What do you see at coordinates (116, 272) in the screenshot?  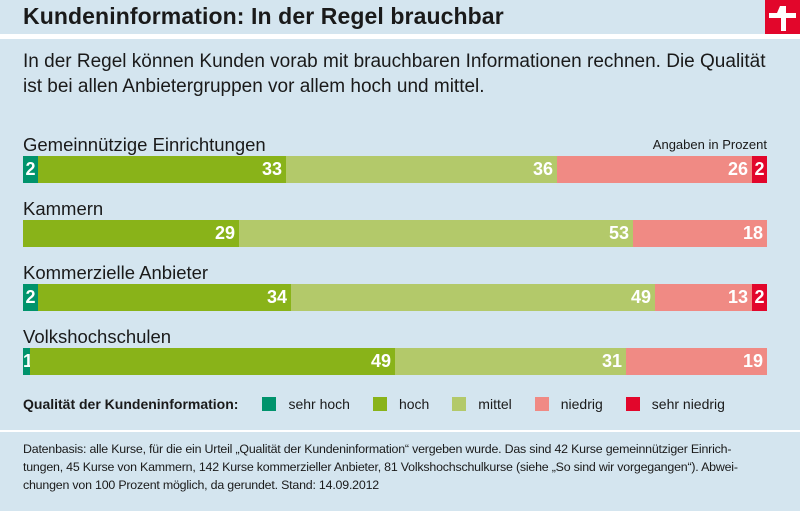 I see `category-label: Kommerzielle Anbieter` at bounding box center [116, 272].